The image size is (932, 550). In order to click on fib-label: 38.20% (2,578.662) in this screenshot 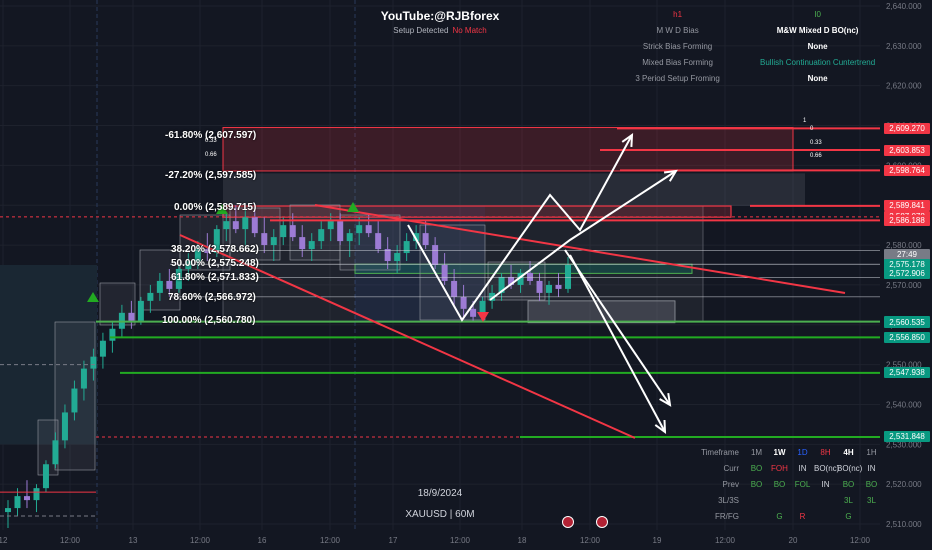, I will do `click(215, 249)`.